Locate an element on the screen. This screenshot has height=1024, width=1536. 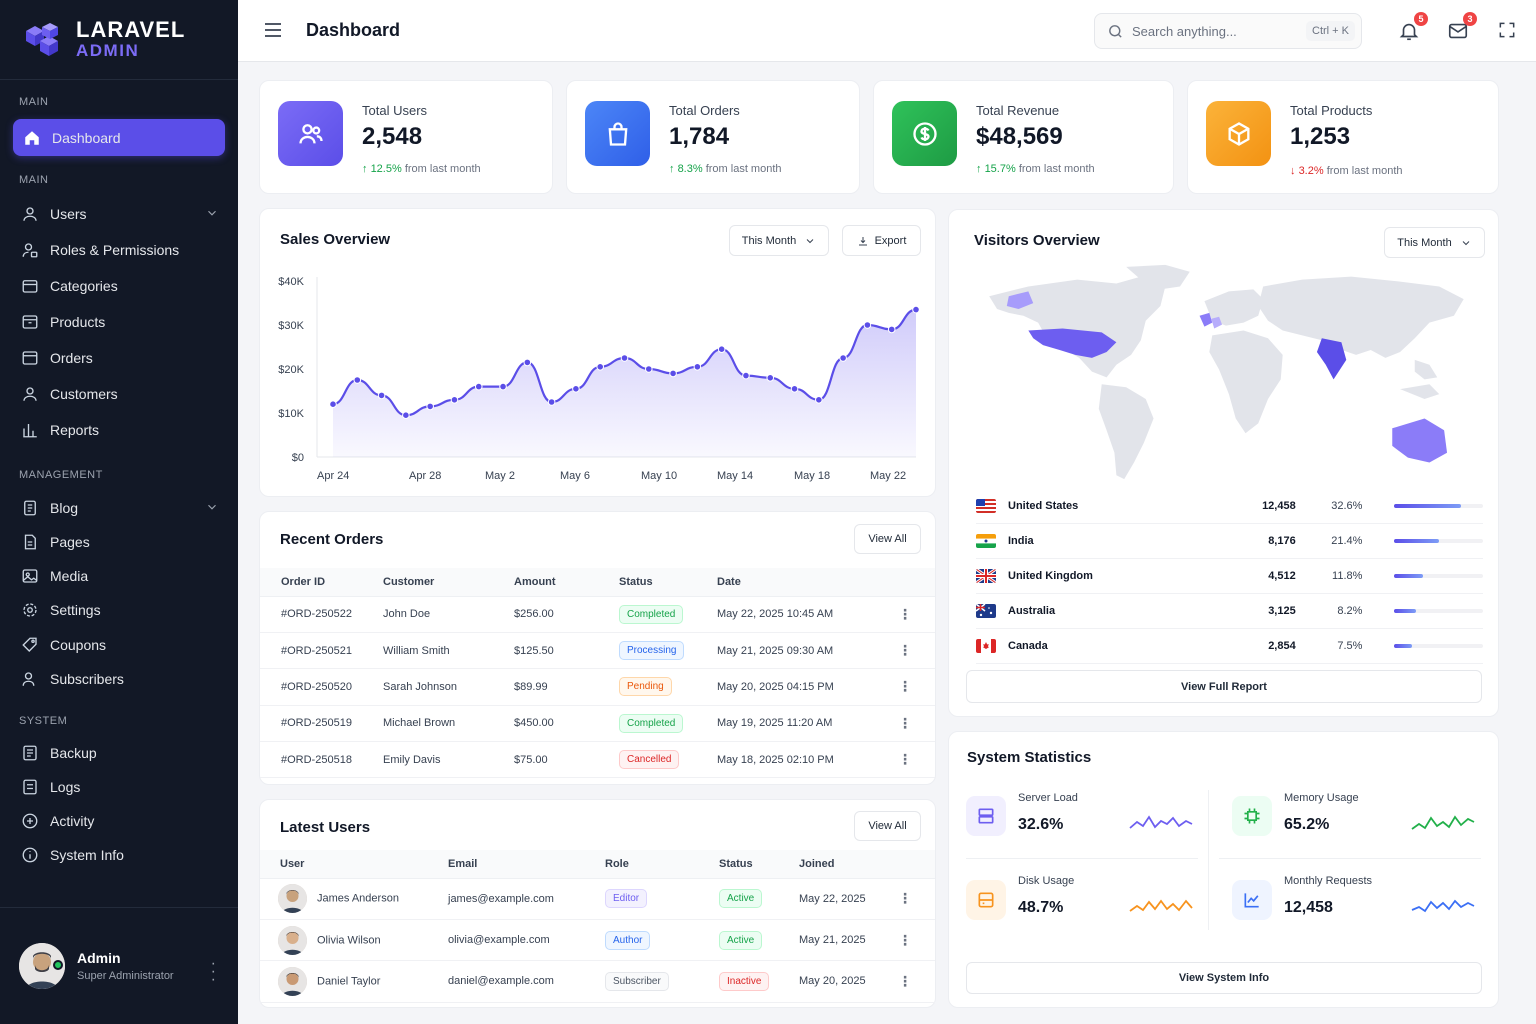
menu-icon is located at coordinates (273, 30).